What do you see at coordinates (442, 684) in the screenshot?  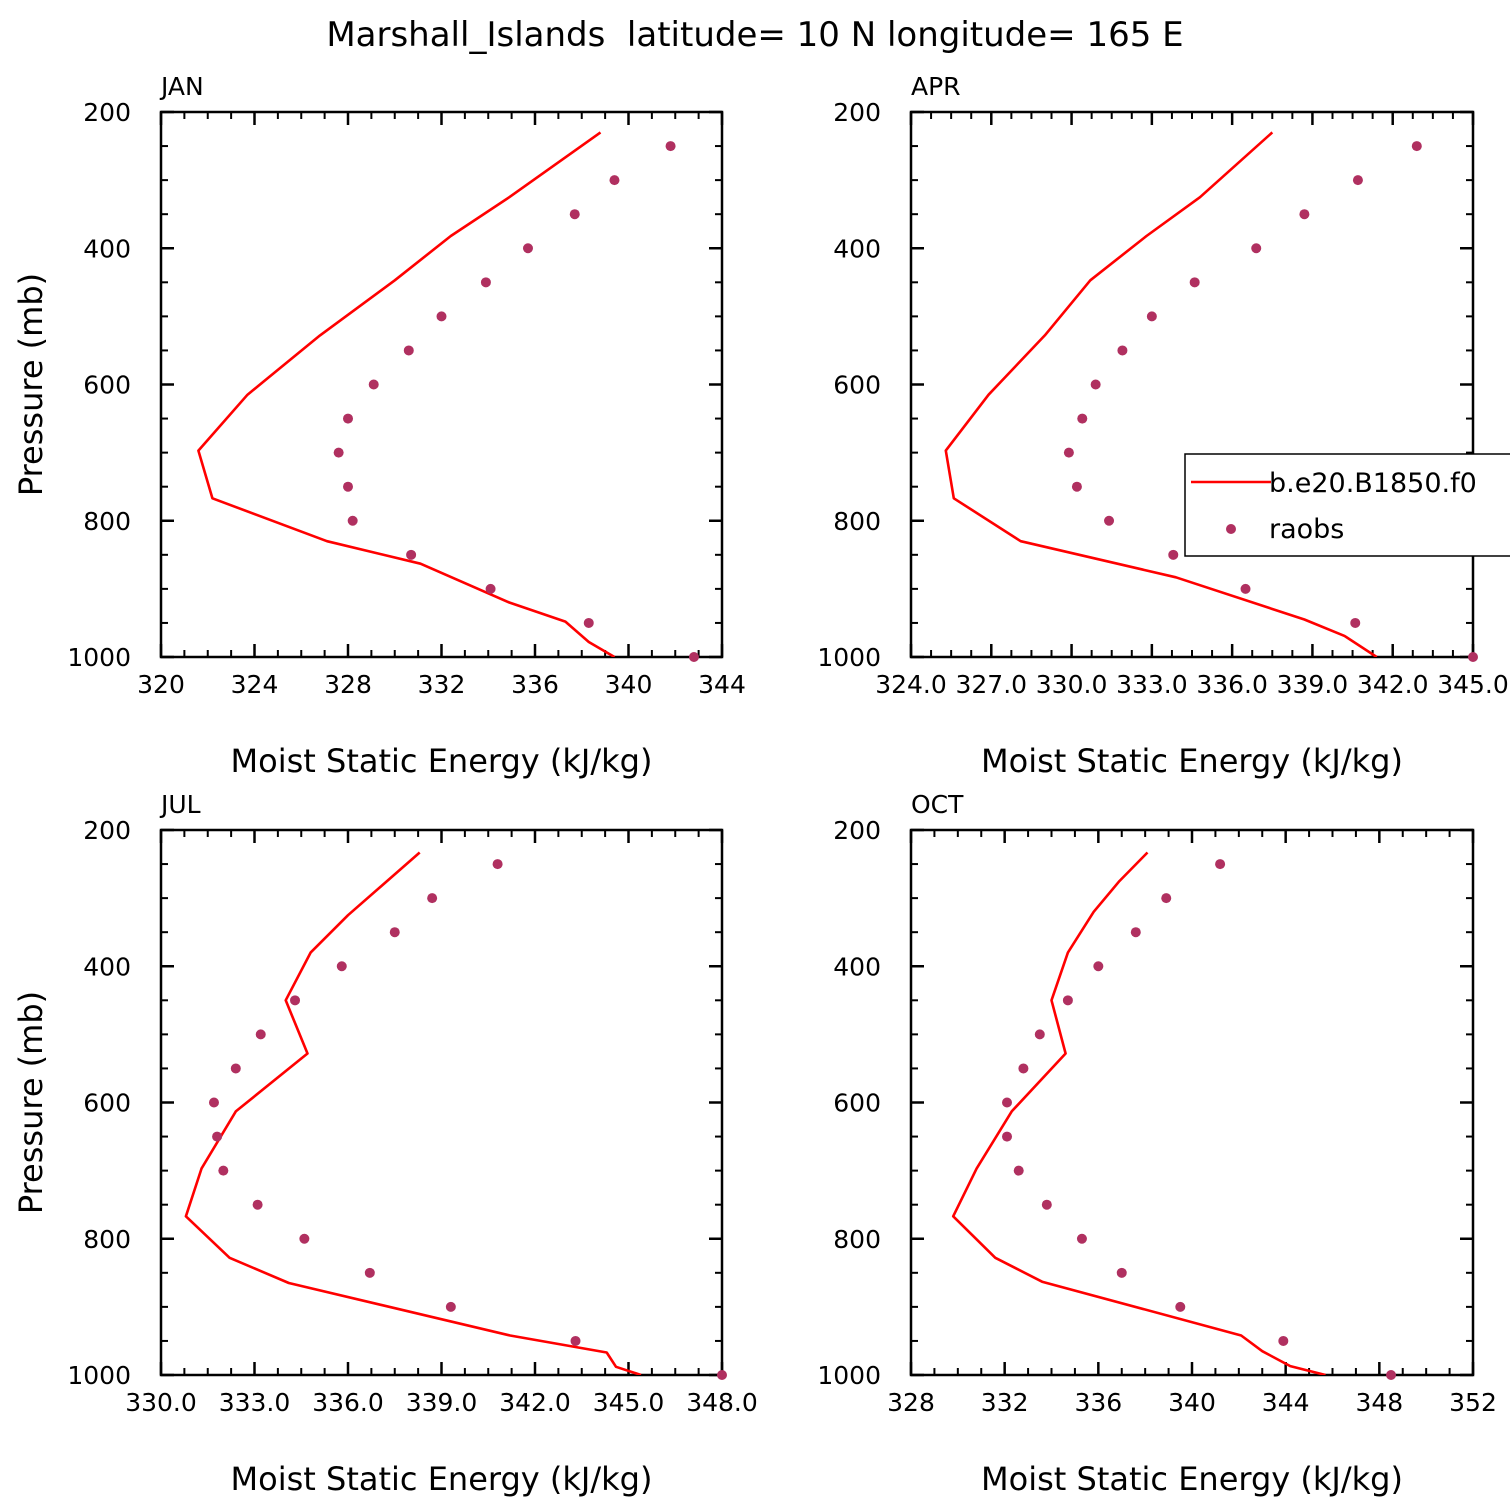 I see `x-tick-label: 332` at bounding box center [442, 684].